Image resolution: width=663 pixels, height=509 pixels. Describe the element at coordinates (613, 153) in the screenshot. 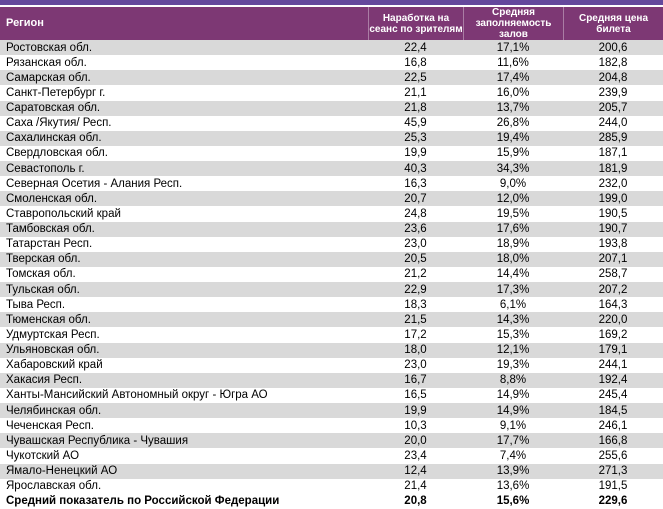

I see `value-cell: 187,1` at that location.